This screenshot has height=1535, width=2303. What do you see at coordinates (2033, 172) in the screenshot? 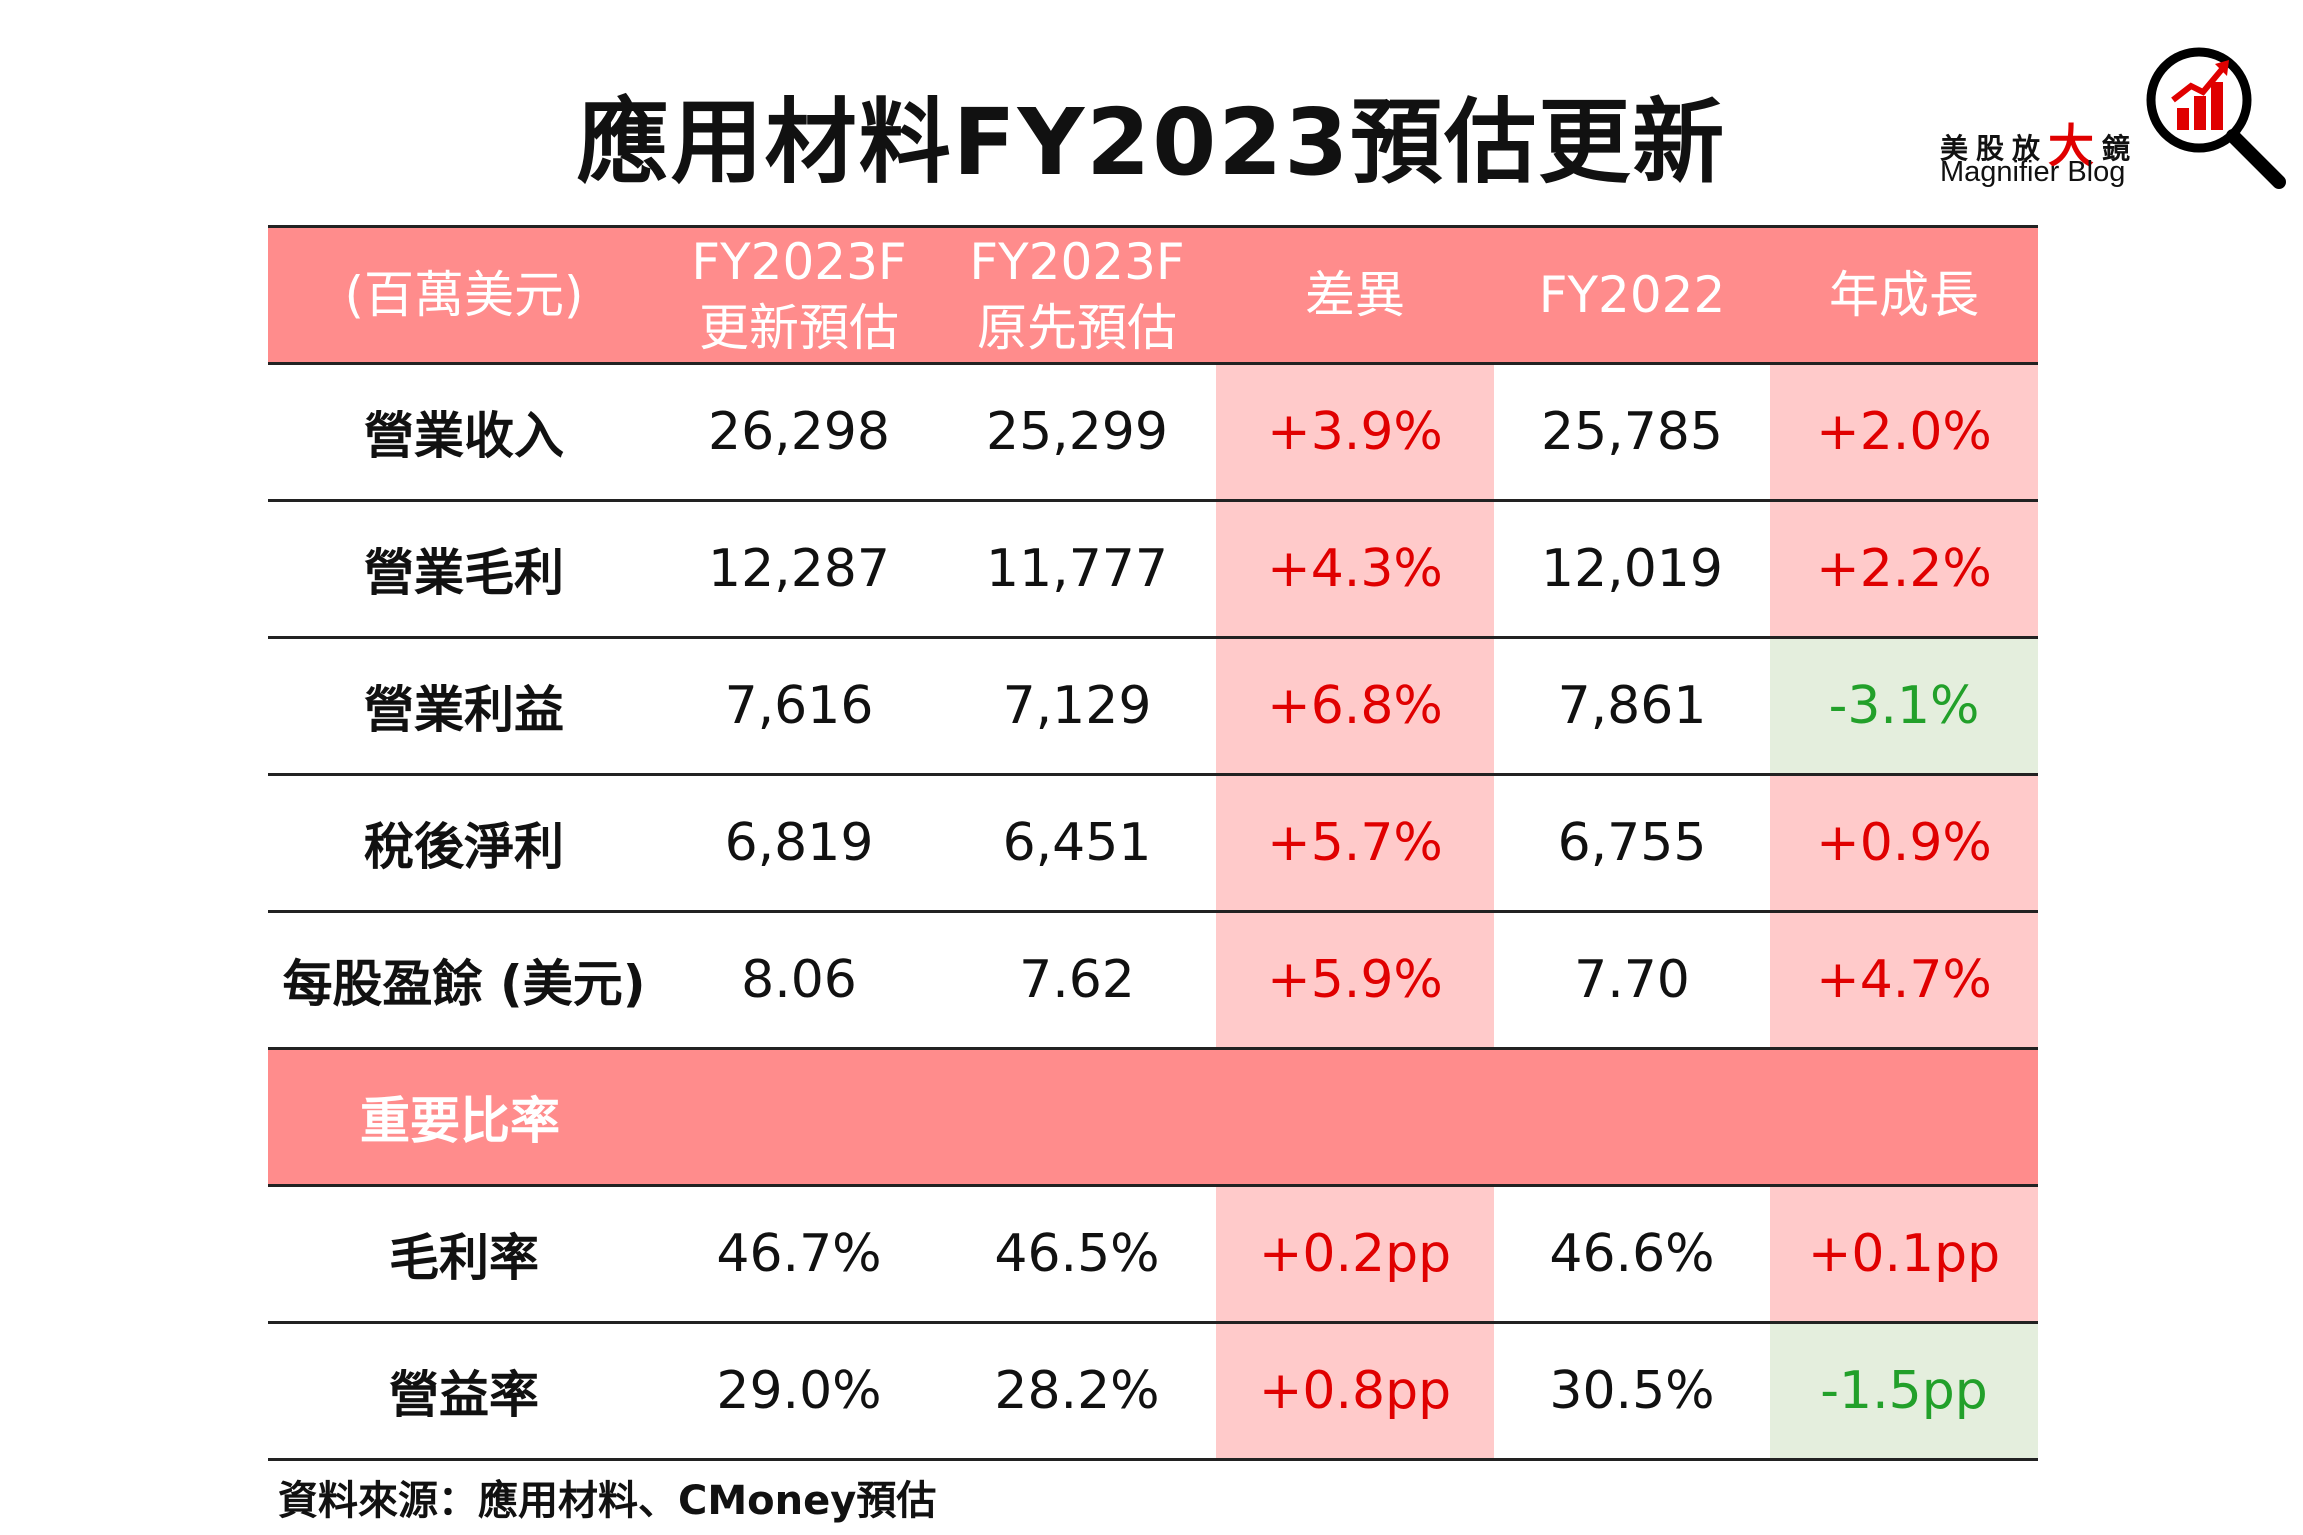
I see `logo-english-name: Magnifier Blog` at bounding box center [2033, 172].